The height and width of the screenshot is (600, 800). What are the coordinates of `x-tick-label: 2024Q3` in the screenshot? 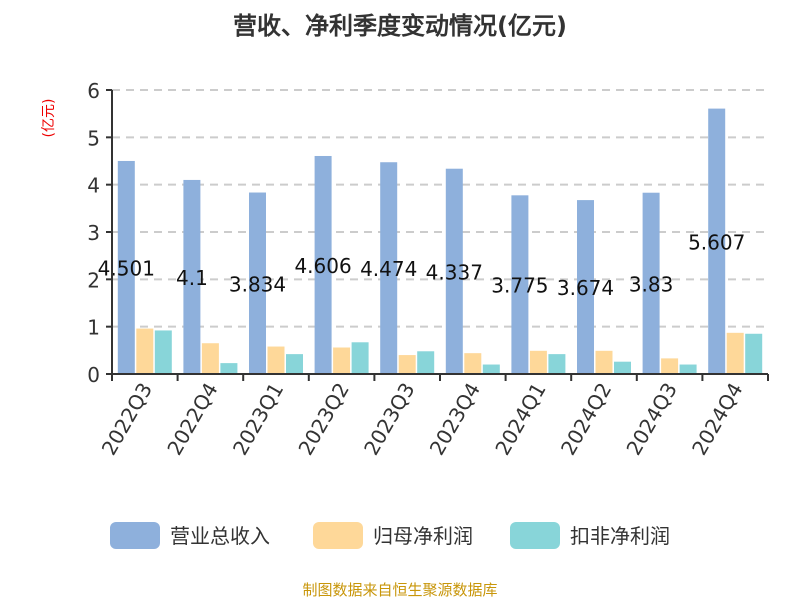 It's located at (651, 419).